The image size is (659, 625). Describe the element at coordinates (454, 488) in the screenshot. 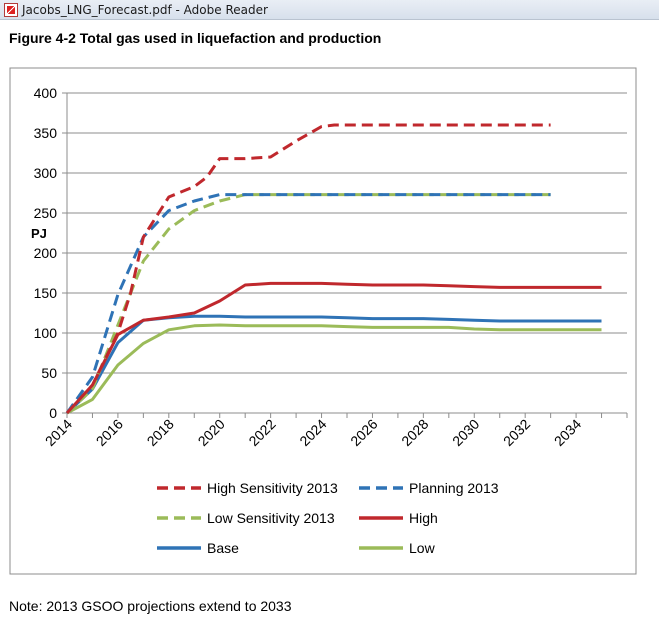

I see `legend-label-1: Planning 2013` at that location.